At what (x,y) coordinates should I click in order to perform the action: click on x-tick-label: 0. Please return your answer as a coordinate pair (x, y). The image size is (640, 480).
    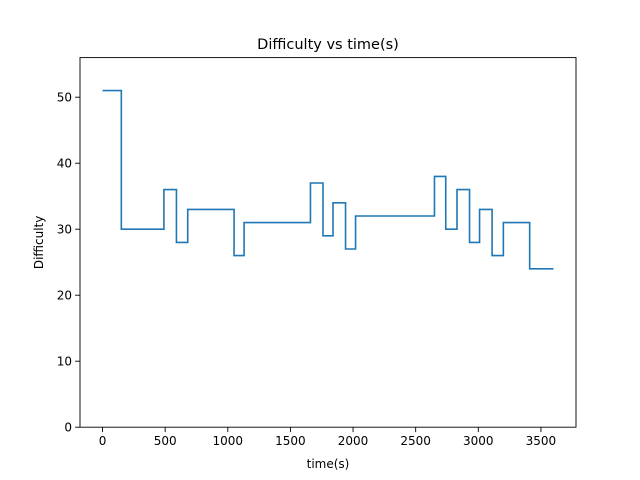
    Looking at the image, I should click on (103, 441).